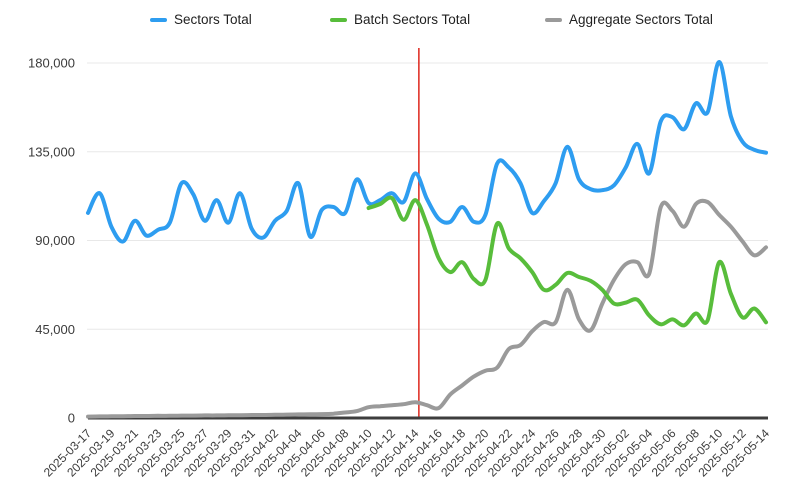  Describe the element at coordinates (412, 19) in the screenshot. I see `legend-label-batch-sectors-total: Batch Sectors Total` at that location.